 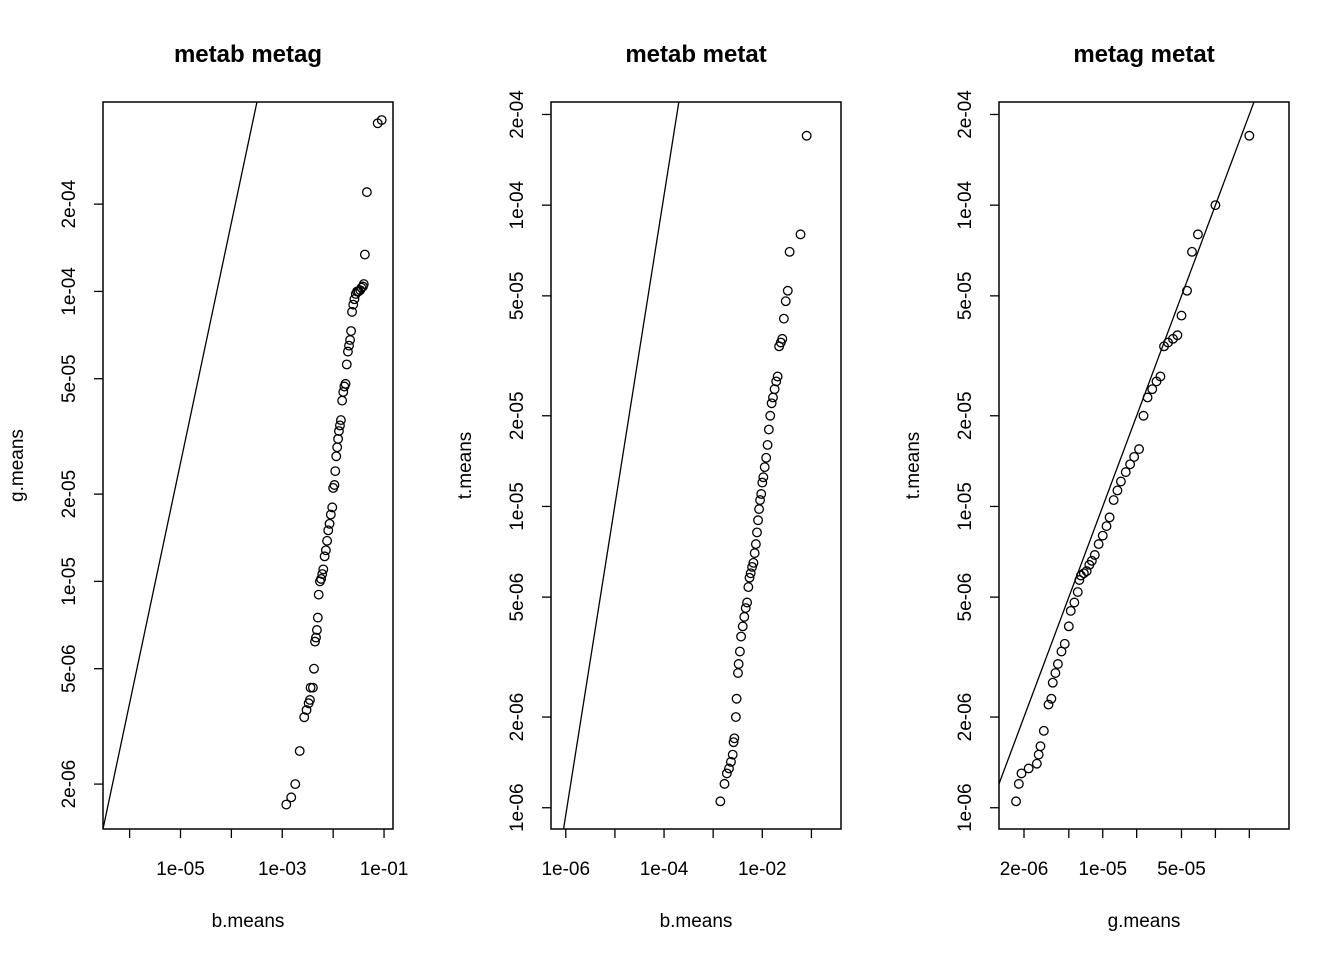 I want to click on y-tick-label: 1e-05, so click(x=965, y=506).